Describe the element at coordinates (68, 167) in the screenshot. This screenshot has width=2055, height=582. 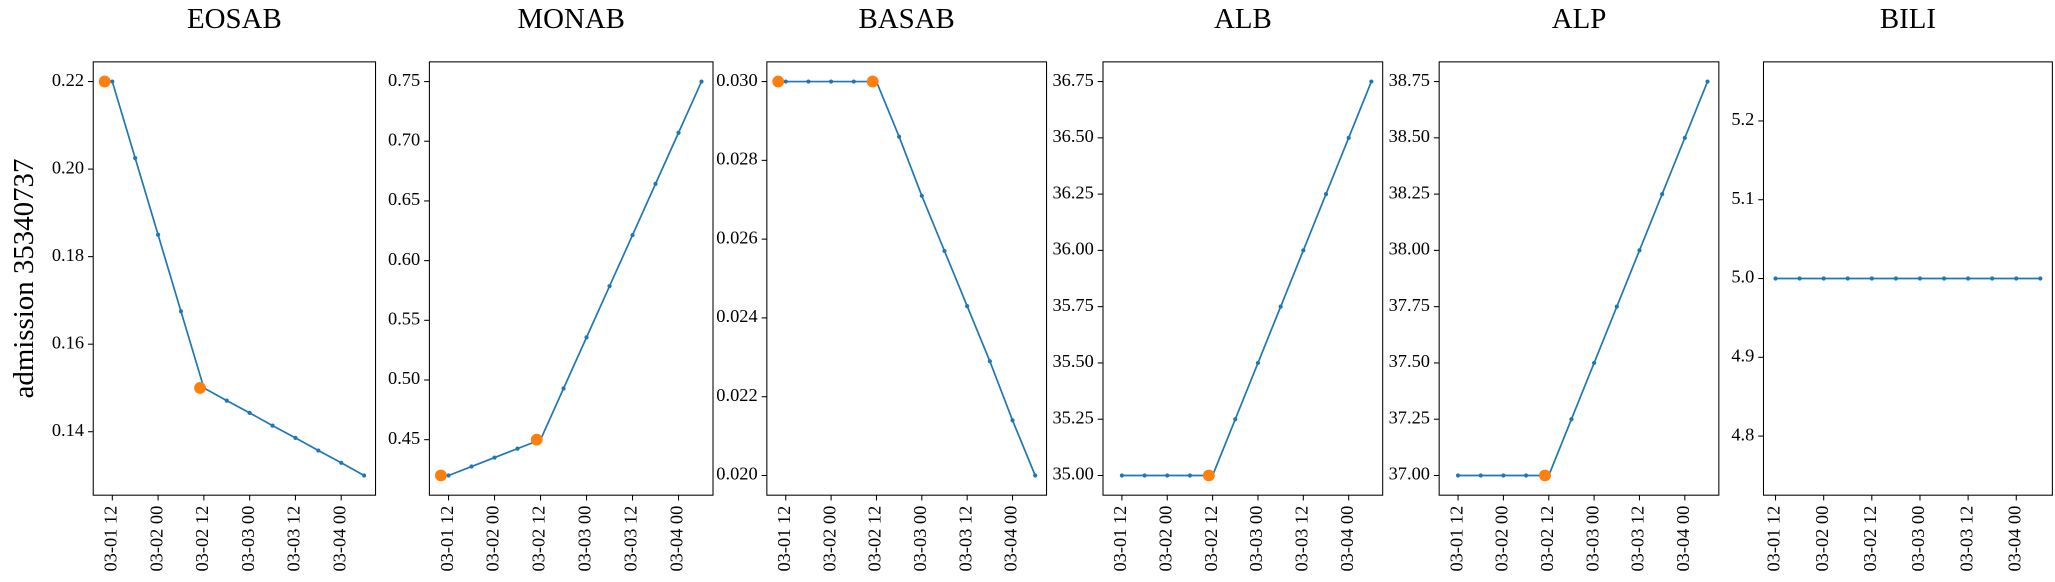
I see `y-tick-label: 0.20` at that location.